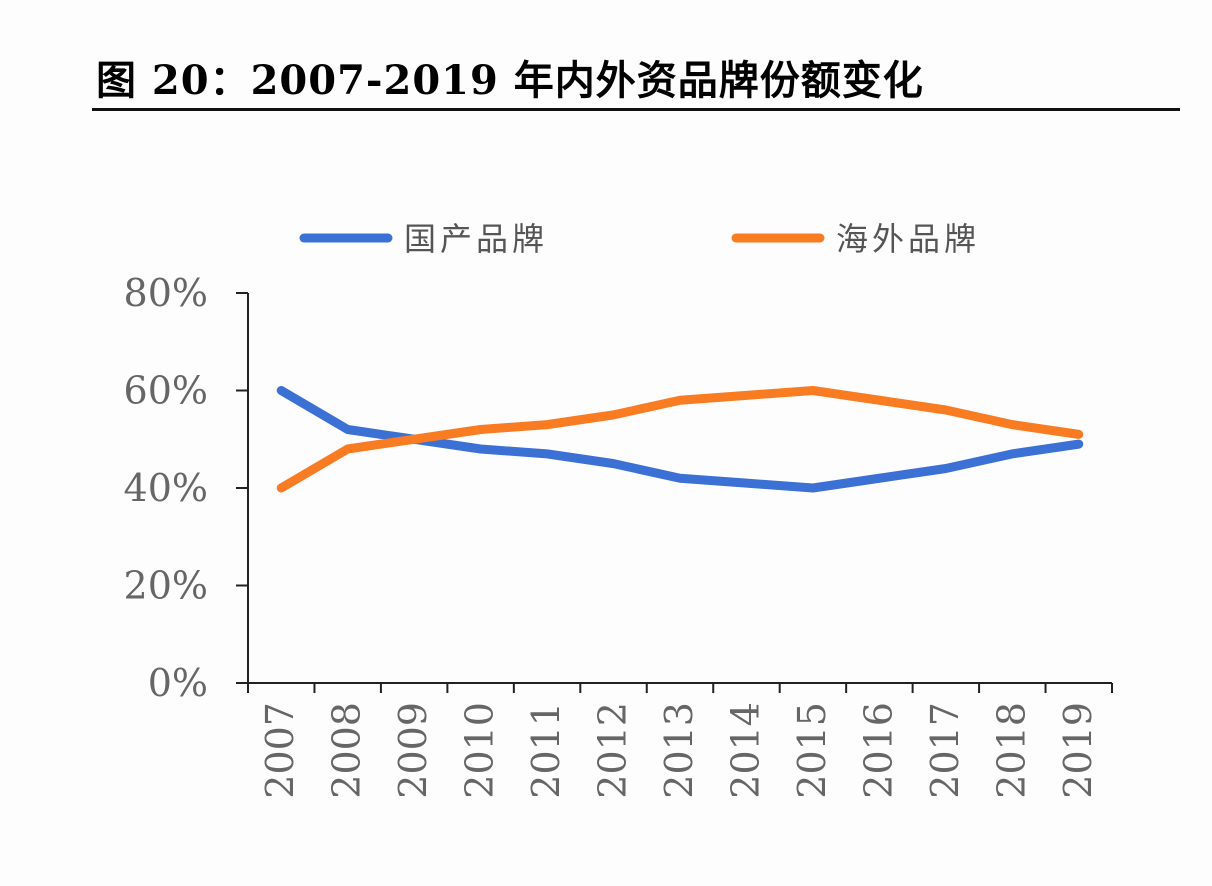 The image size is (1212, 886). Describe the element at coordinates (166, 391) in the screenshot. I see `y-tick-label: 60%` at that location.